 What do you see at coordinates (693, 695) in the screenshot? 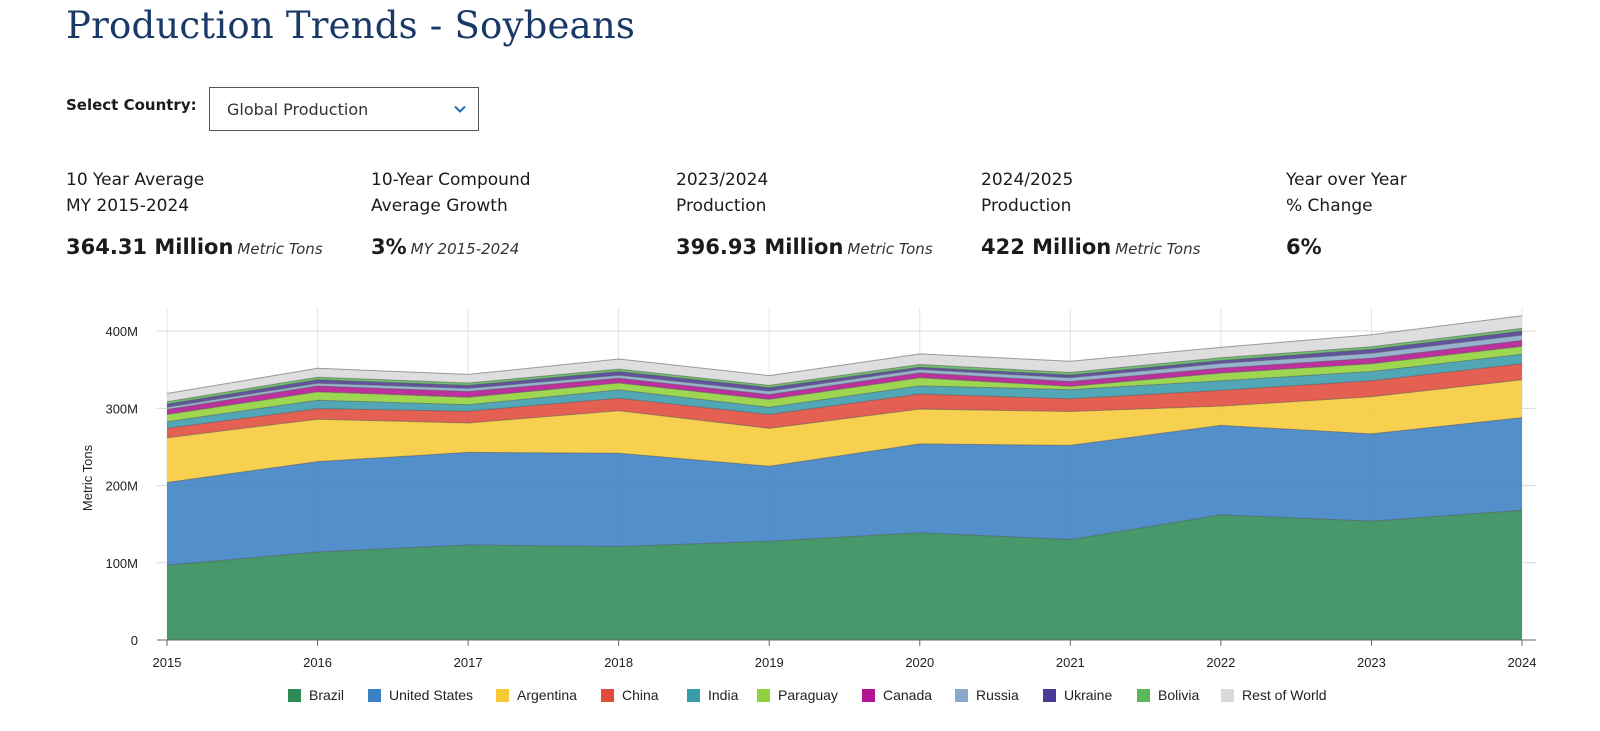
I see `legend-swatch-india` at bounding box center [693, 695].